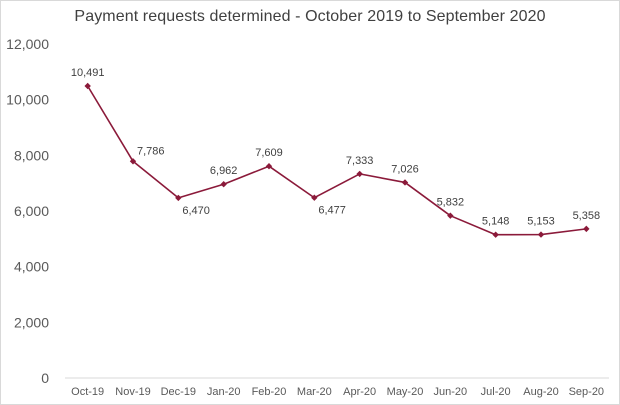 This screenshot has width=620, height=405. Describe the element at coordinates (178, 392) in the screenshot. I see `x-tick-label: Dec-19` at that location.